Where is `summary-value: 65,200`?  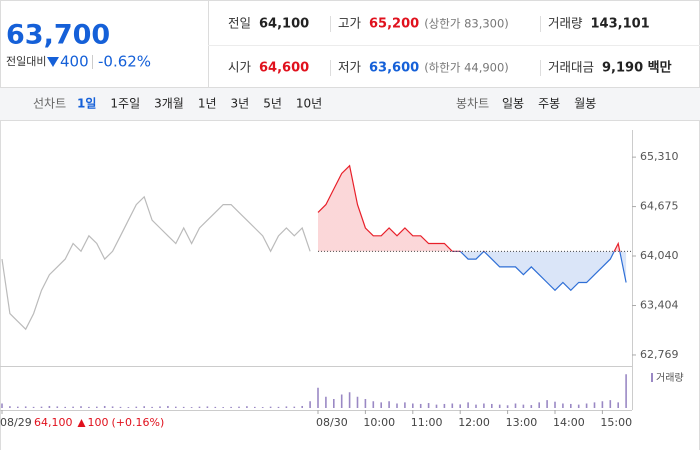 summary-value: 65,200 is located at coordinates (394, 24).